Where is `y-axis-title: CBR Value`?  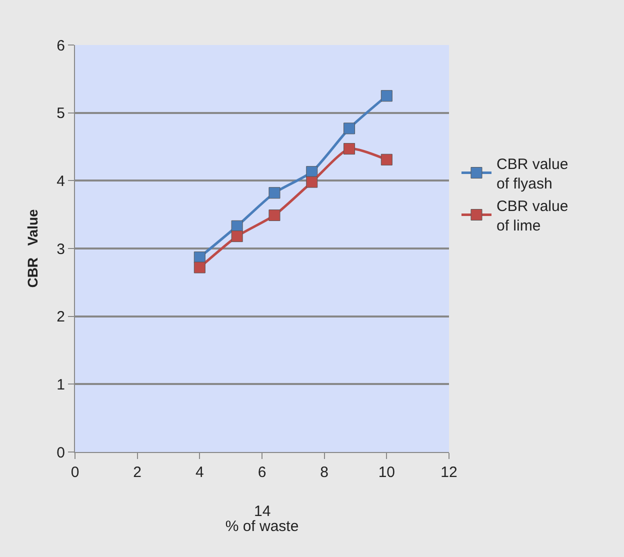
y-axis-title: CBR Value is located at coordinates (32, 248).